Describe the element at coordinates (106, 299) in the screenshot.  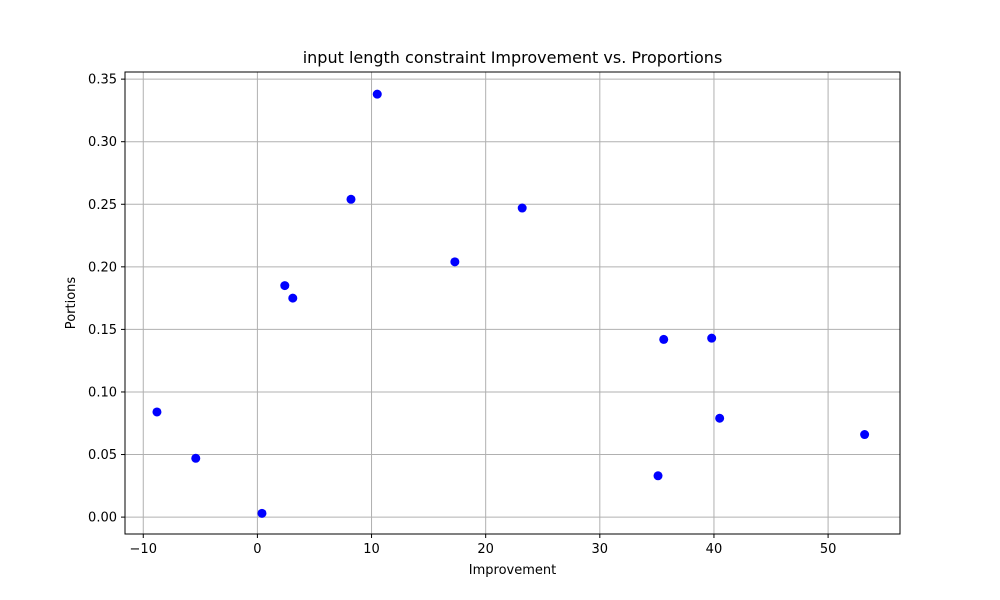
I see `y-axis-ticks: 0.00 0.05 0.10 0.15 0.20 0.25 0.30 0.35` at that location.